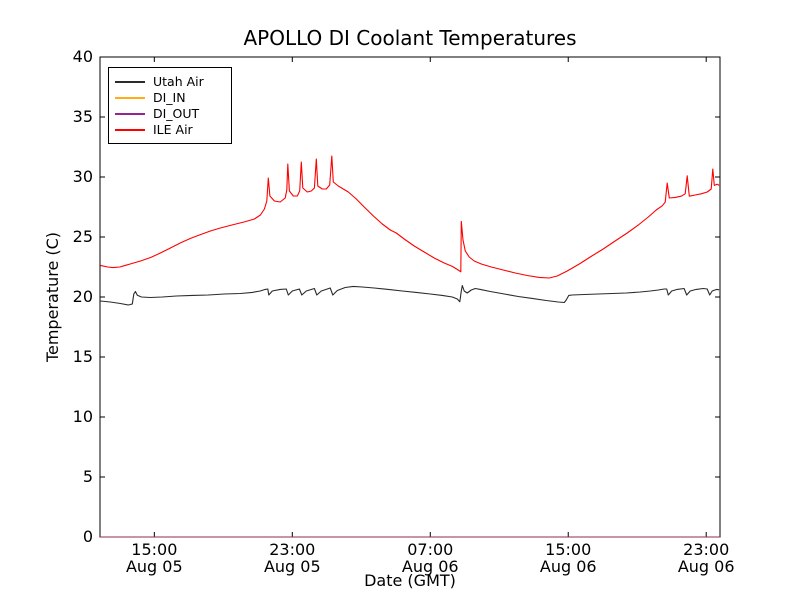 The height and width of the screenshot is (600, 800). What do you see at coordinates (130, 114) in the screenshot?
I see `di-out-line-swatch` at bounding box center [130, 114].